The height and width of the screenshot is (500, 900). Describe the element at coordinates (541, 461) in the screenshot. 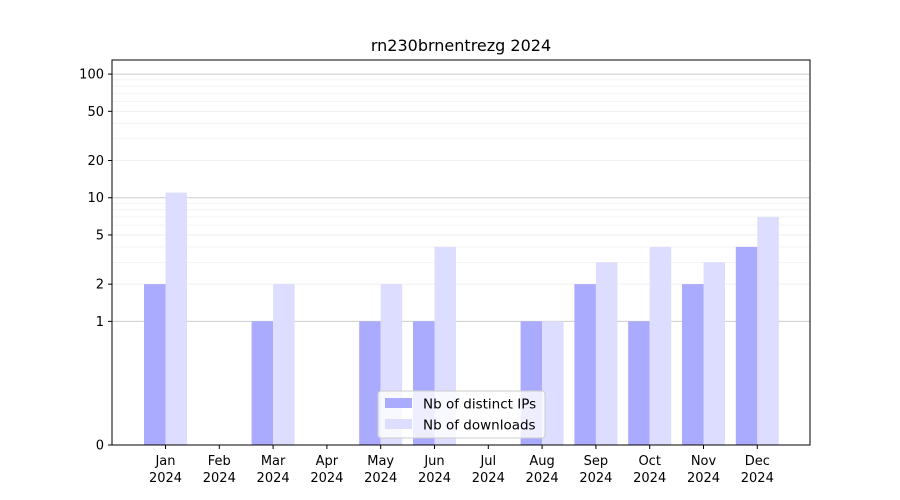

I see `x-tick-label-month: Aug` at that location.